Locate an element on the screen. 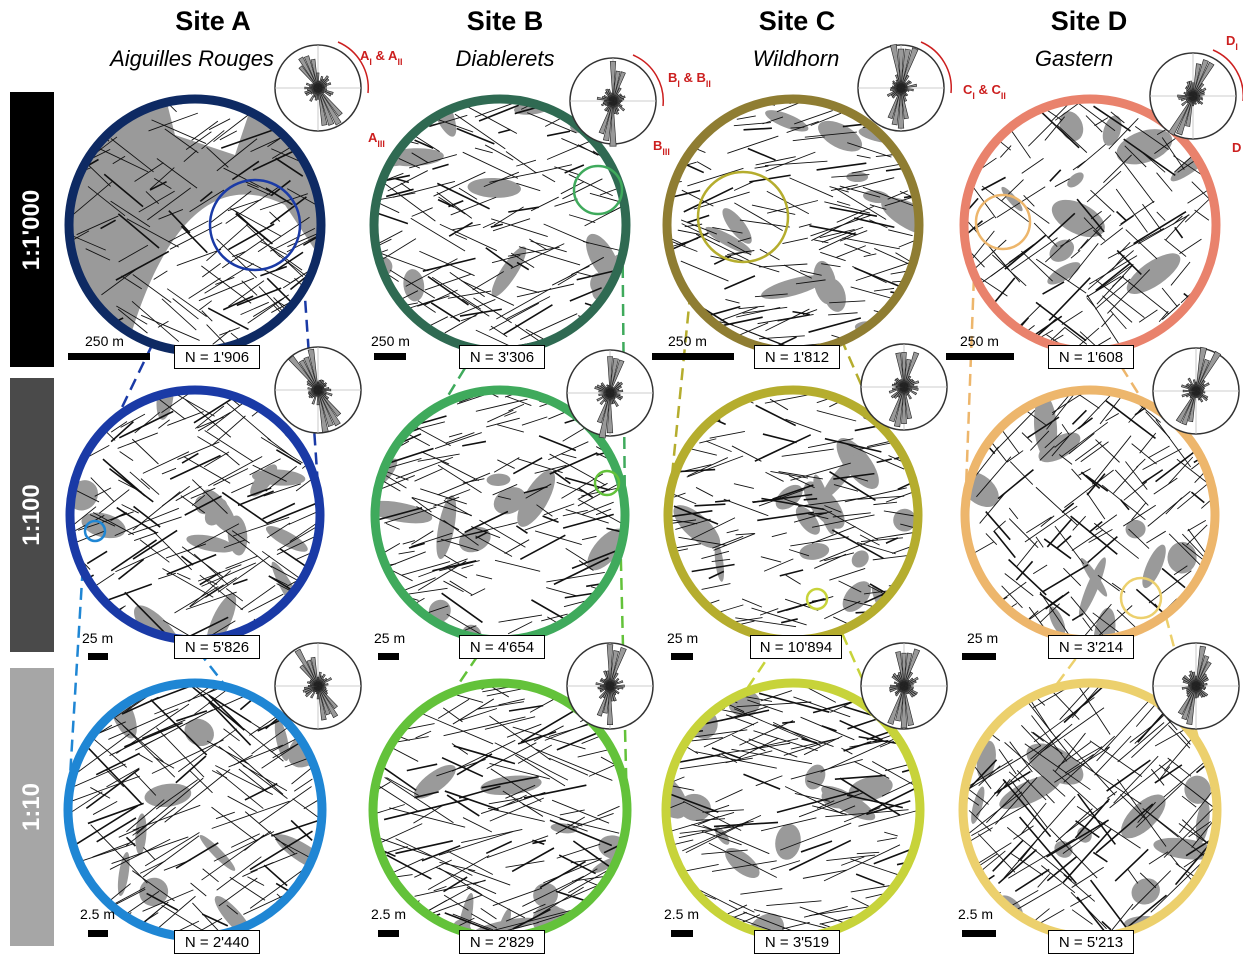 The image size is (1243, 957). site-d-subtitle: Gastern is located at coordinates (1074, 58).